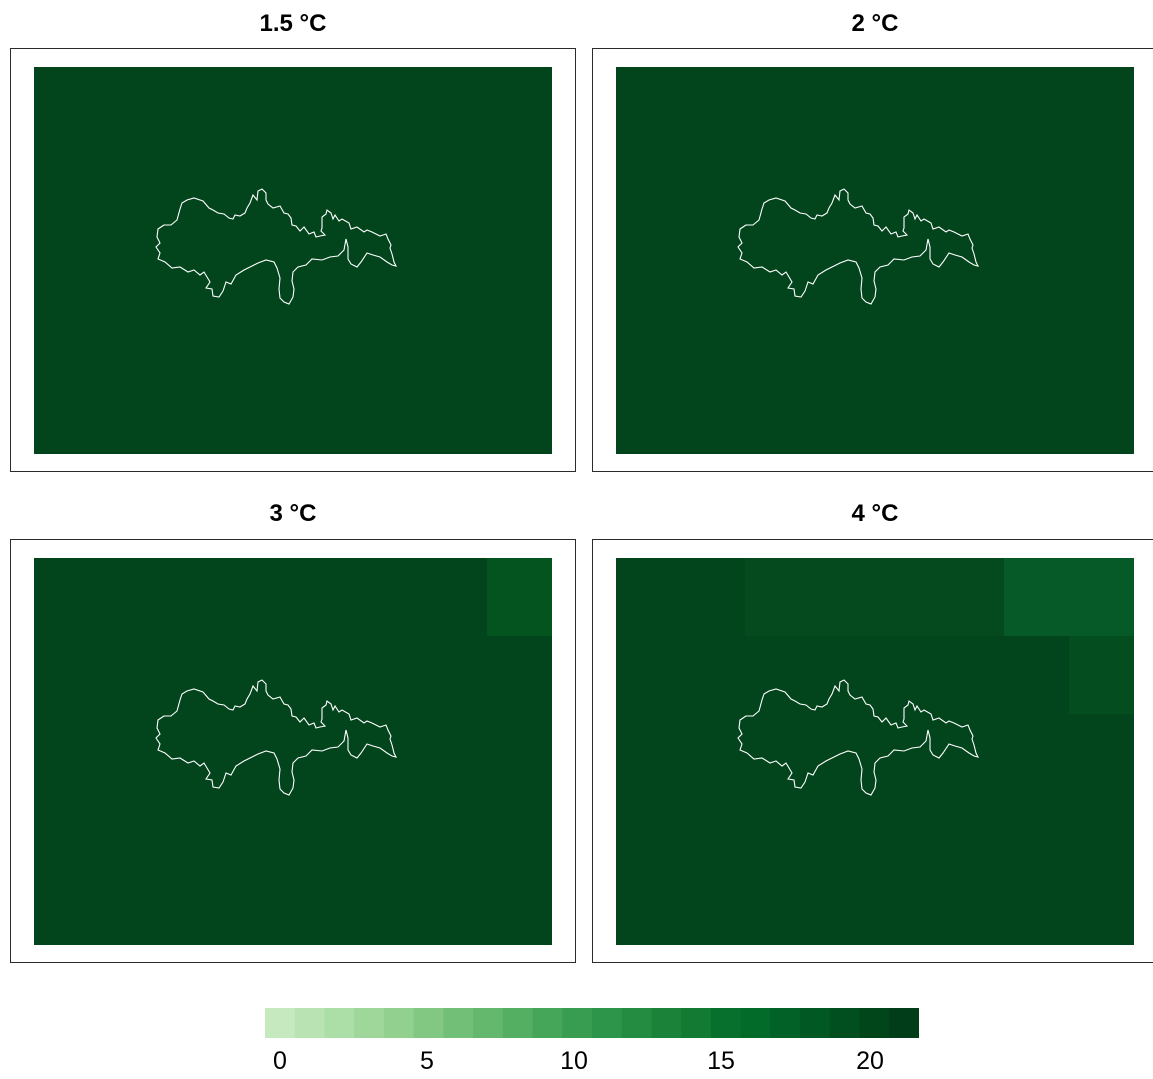 The height and width of the screenshot is (1079, 1153). Describe the element at coordinates (875, 513) in the screenshot. I see `panel-title-4c: 4 °C` at that location.